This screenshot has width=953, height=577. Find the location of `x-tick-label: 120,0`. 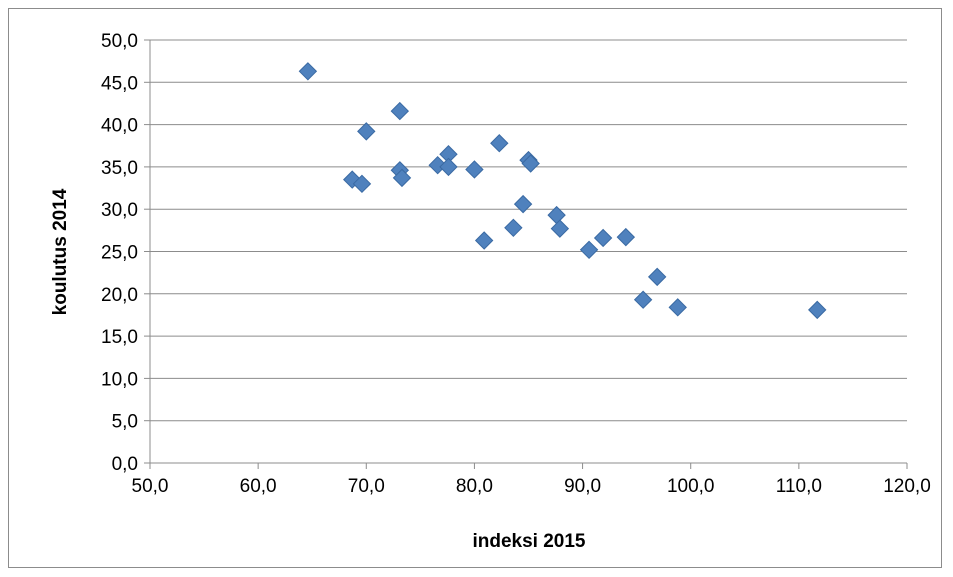

x-tick-label: 120,0 is located at coordinates (907, 486).